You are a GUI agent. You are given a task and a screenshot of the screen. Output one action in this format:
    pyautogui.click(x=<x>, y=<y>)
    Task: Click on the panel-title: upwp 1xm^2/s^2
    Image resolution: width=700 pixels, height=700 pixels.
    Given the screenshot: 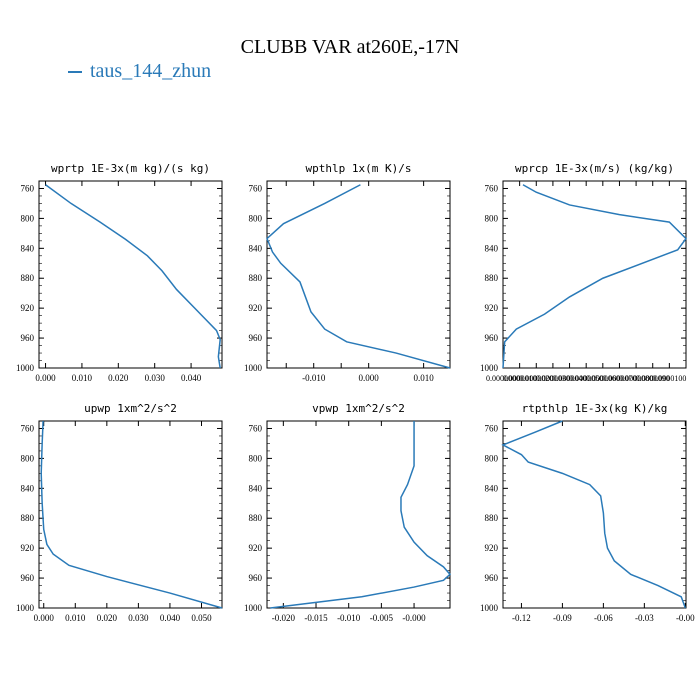 What is the action you would take?
    pyautogui.click(x=130, y=408)
    